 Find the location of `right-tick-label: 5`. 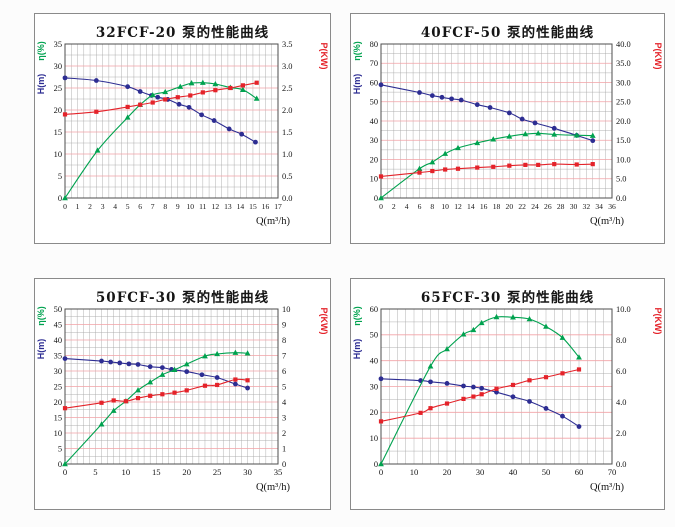

right-tick-label: 5 is located at coordinates (284, 386).